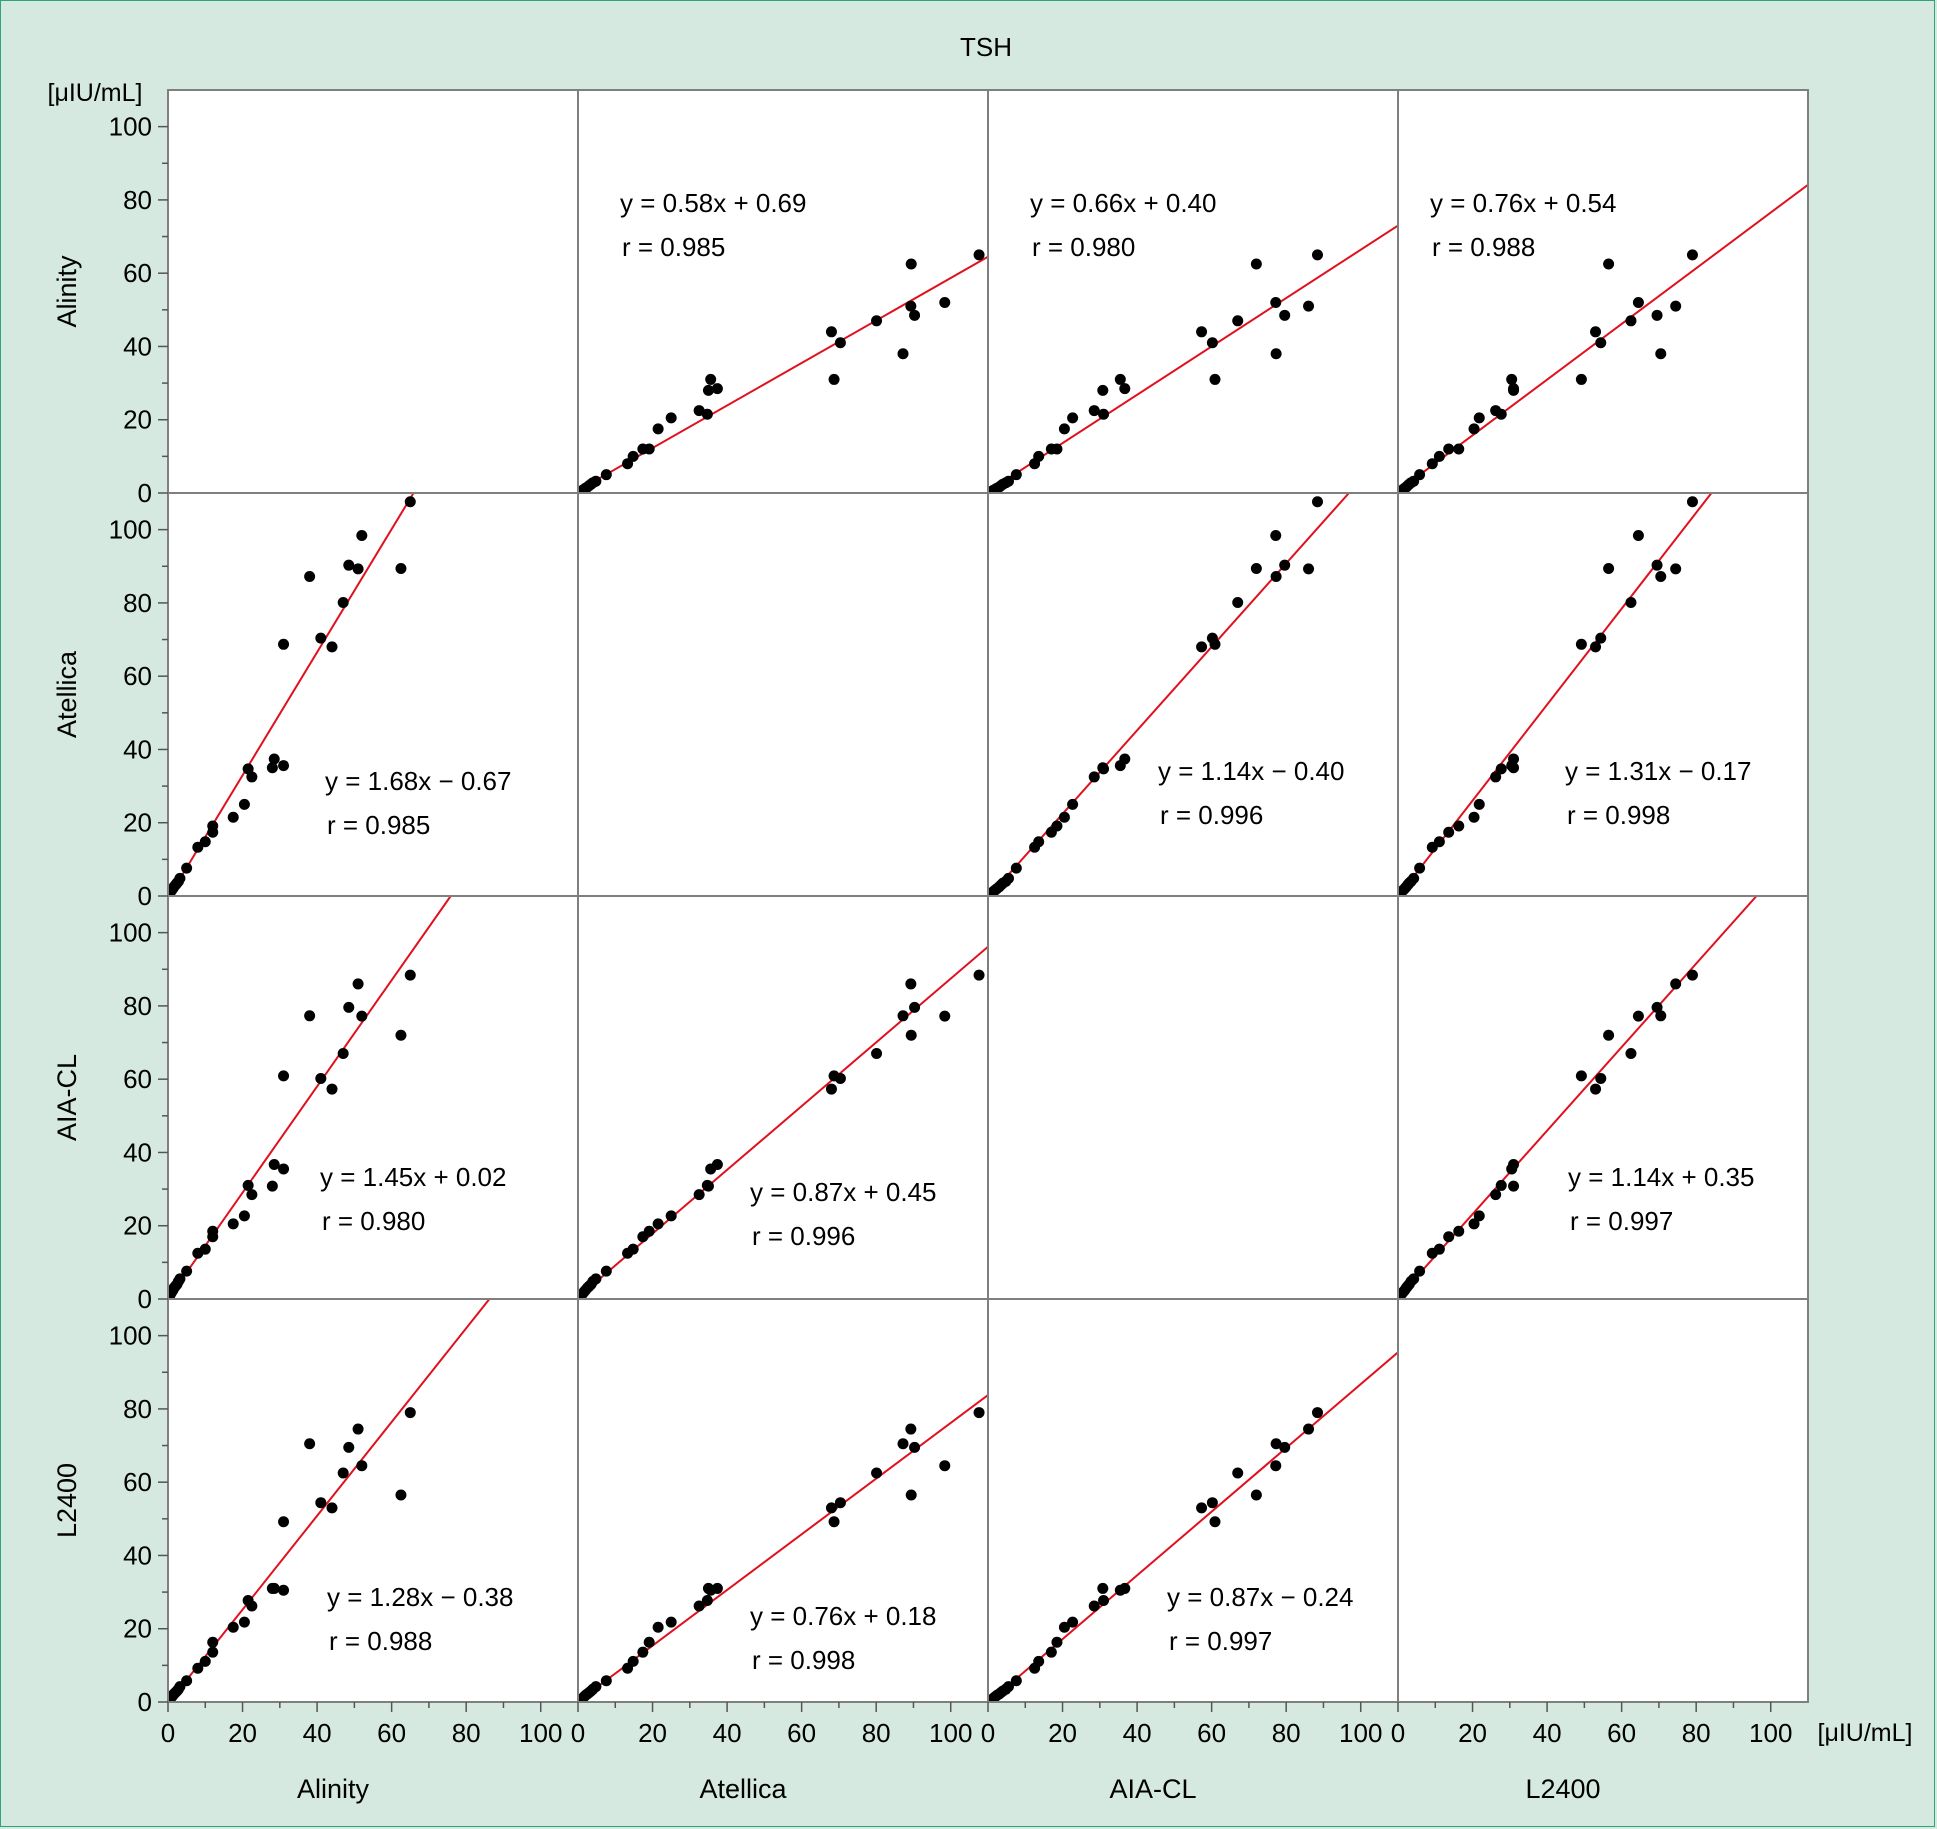  I want to click on x-tick-label: 0, so click(1398, 1733).